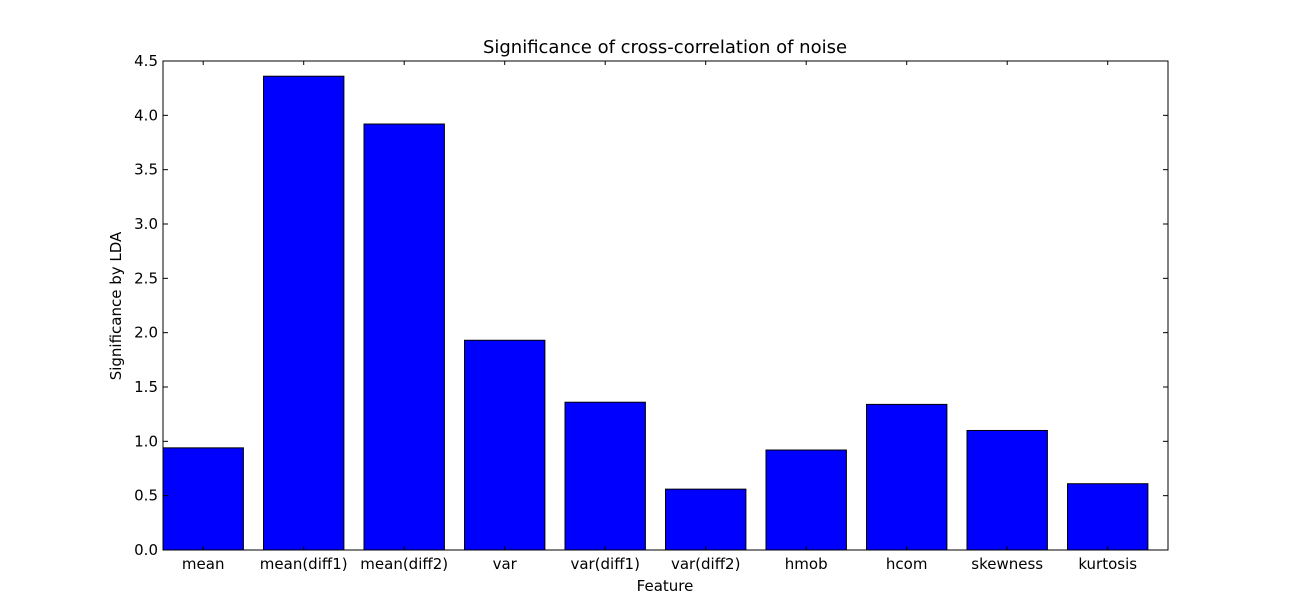  Describe the element at coordinates (1007, 564) in the screenshot. I see `x-tick-label: skewness` at that location.